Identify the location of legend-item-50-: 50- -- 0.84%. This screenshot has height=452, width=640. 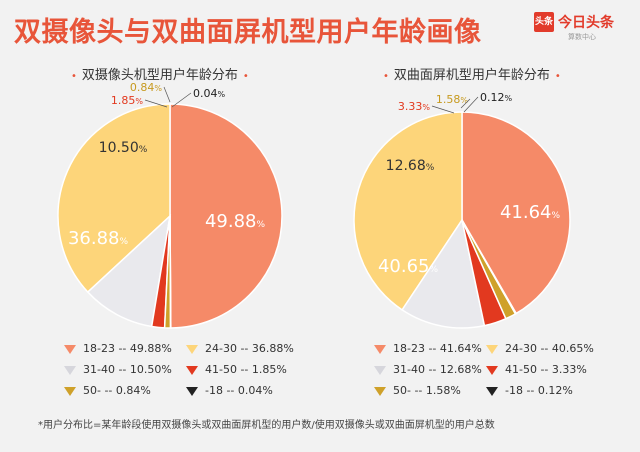
(107, 390).